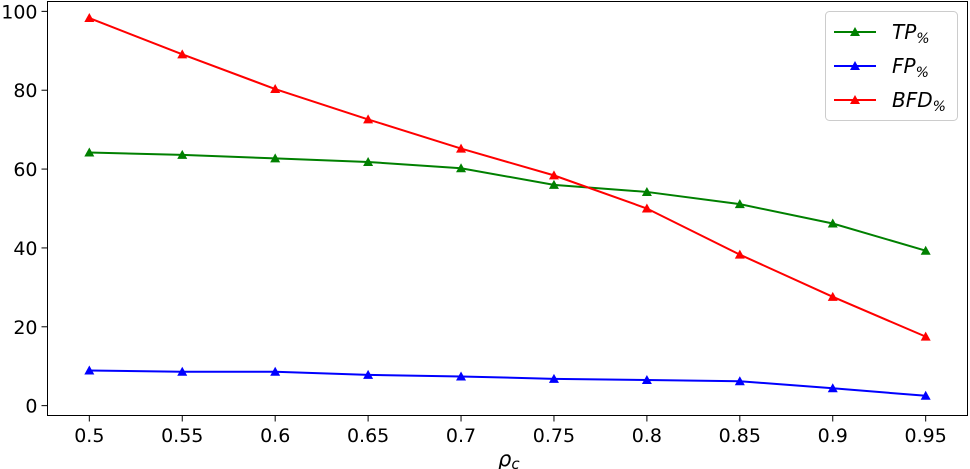  I want to click on x-tick-label: 0.55, so click(182, 436).